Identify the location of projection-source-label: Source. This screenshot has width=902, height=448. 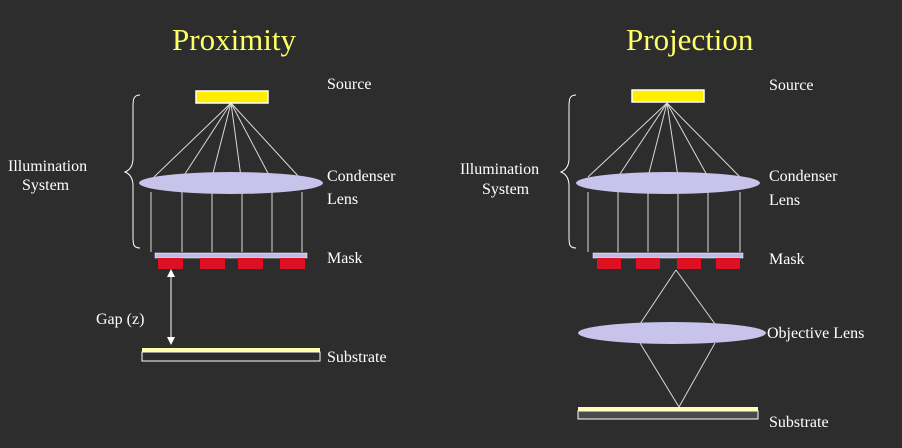
(791, 85).